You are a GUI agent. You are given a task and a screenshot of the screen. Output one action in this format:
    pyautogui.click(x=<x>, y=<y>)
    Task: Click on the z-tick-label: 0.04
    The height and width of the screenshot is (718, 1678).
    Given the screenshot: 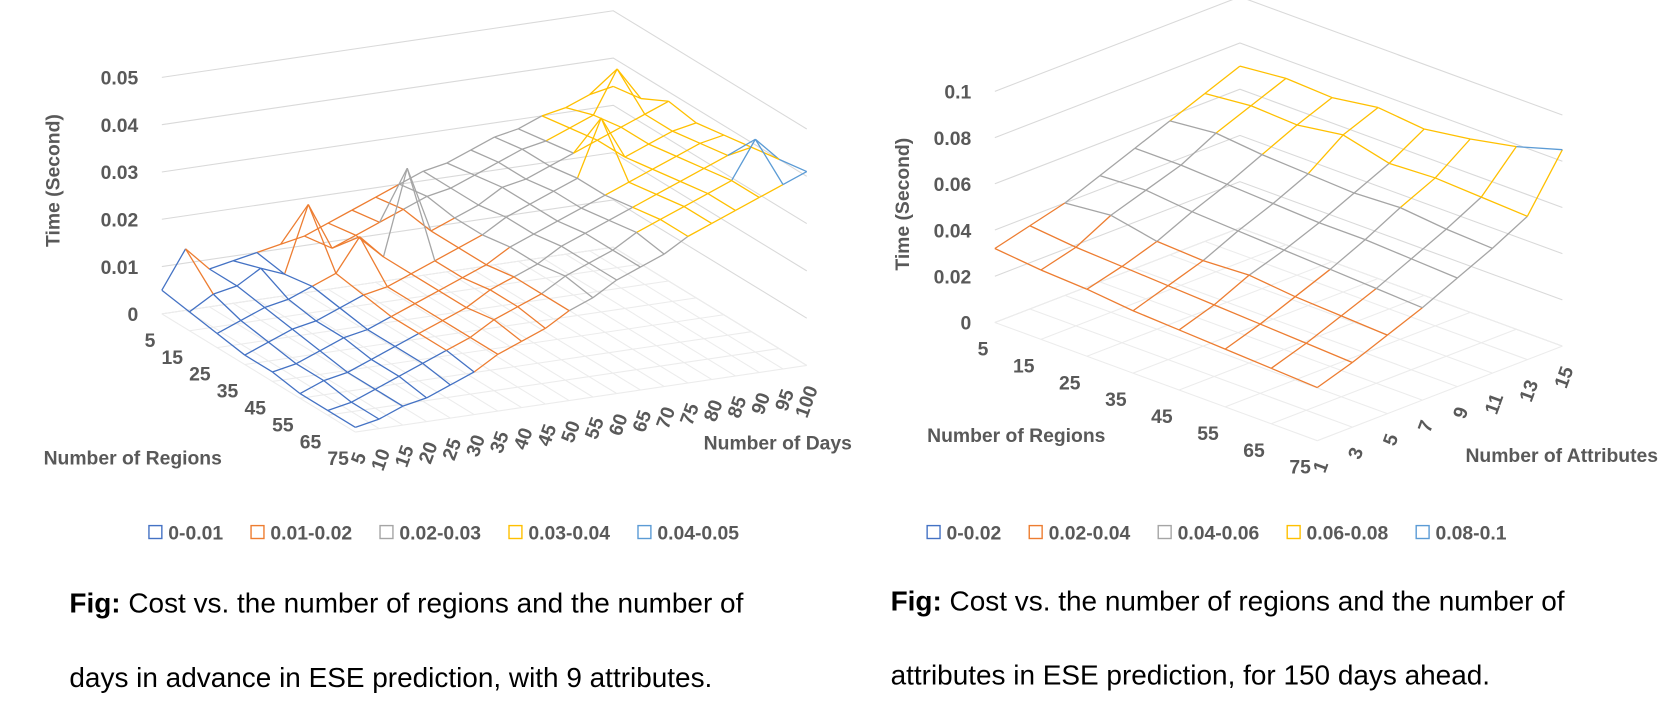 What is the action you would take?
    pyautogui.click(x=953, y=231)
    